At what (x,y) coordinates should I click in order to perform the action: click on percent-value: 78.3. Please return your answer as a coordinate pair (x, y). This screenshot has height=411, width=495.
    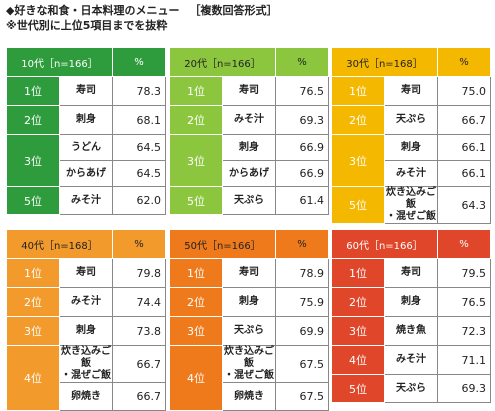
    Looking at the image, I should click on (139, 91).